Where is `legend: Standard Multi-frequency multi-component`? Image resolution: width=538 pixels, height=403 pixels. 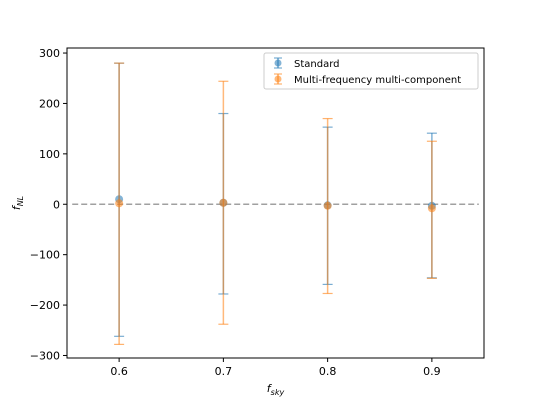
legend: Standard Multi-frequency multi-component is located at coordinates (371, 71).